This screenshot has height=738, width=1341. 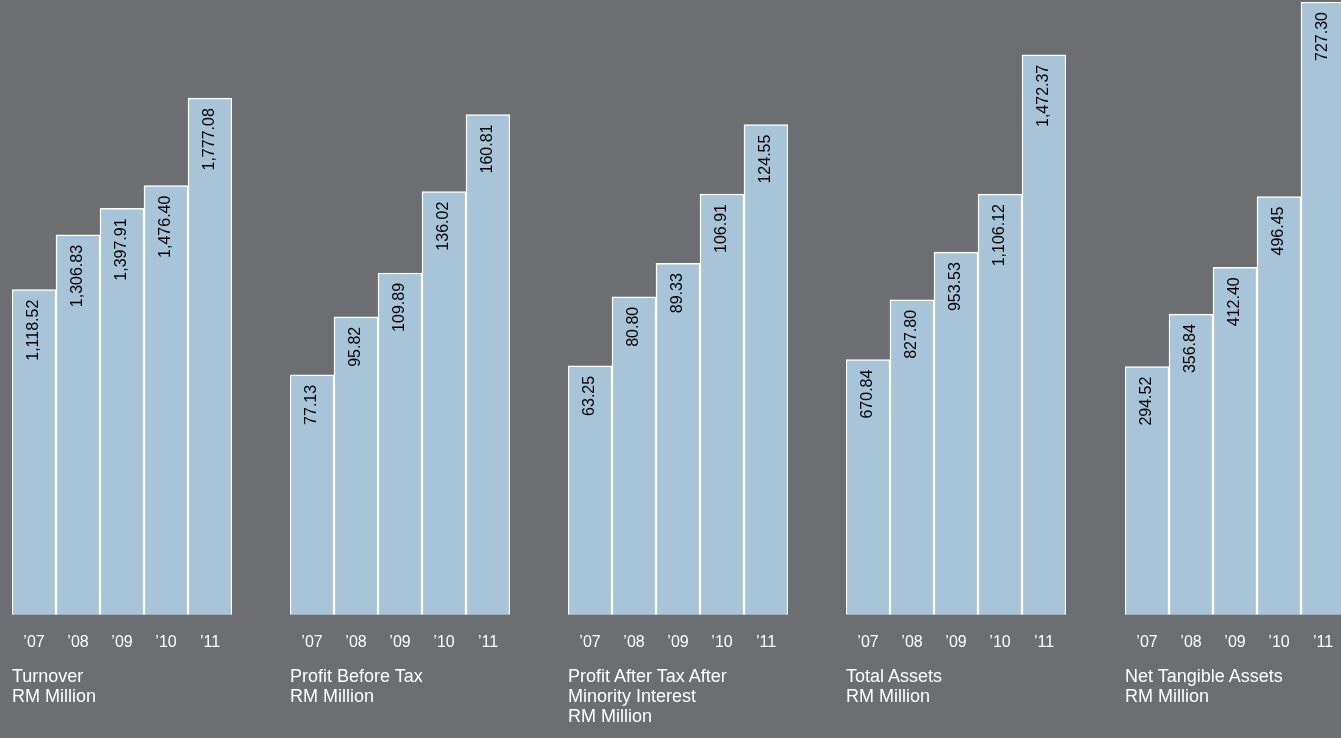 I want to click on data-label: 95.82, so click(x=355, y=346).